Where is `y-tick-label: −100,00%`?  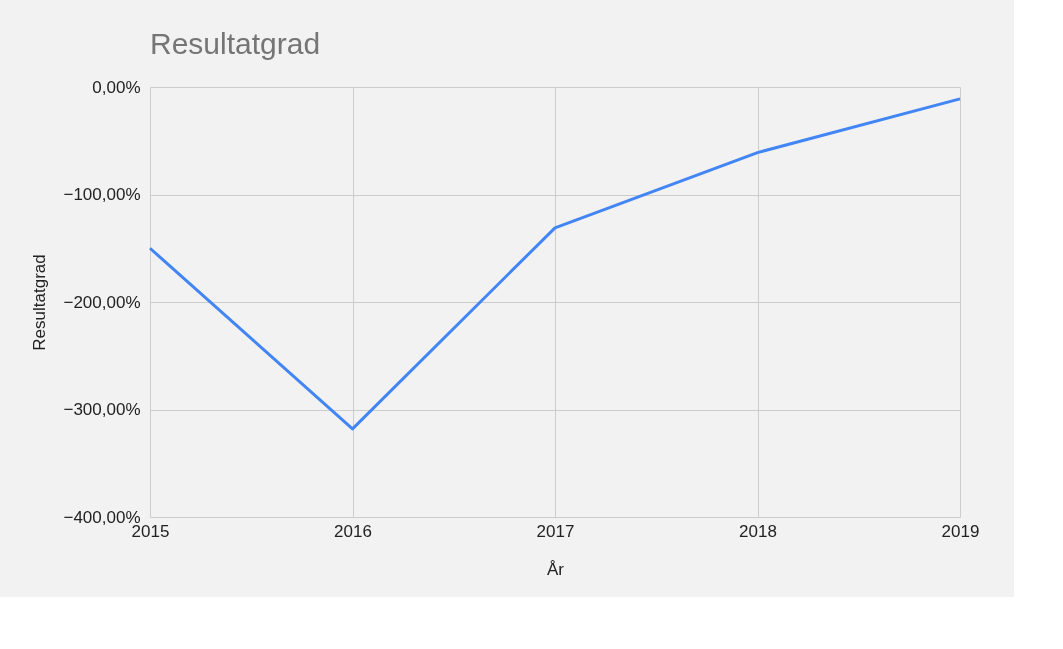 y-tick-label: −100,00% is located at coordinates (102, 194).